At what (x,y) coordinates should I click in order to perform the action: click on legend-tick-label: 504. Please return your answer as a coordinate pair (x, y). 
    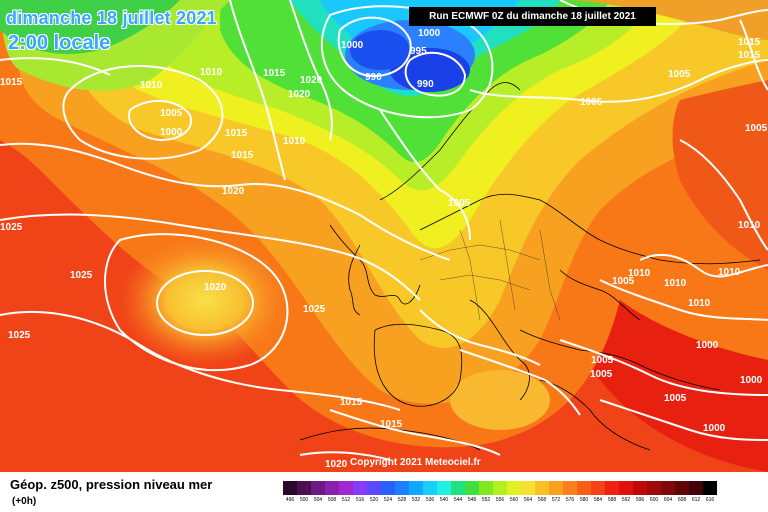
    Looking at the image, I should click on (318, 500).